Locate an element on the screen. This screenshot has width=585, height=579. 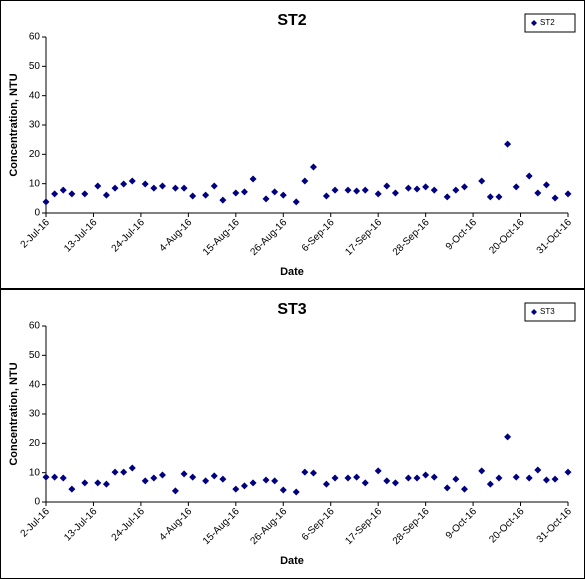
x-tick-label: 13-Jul-16 is located at coordinates (81, 525).